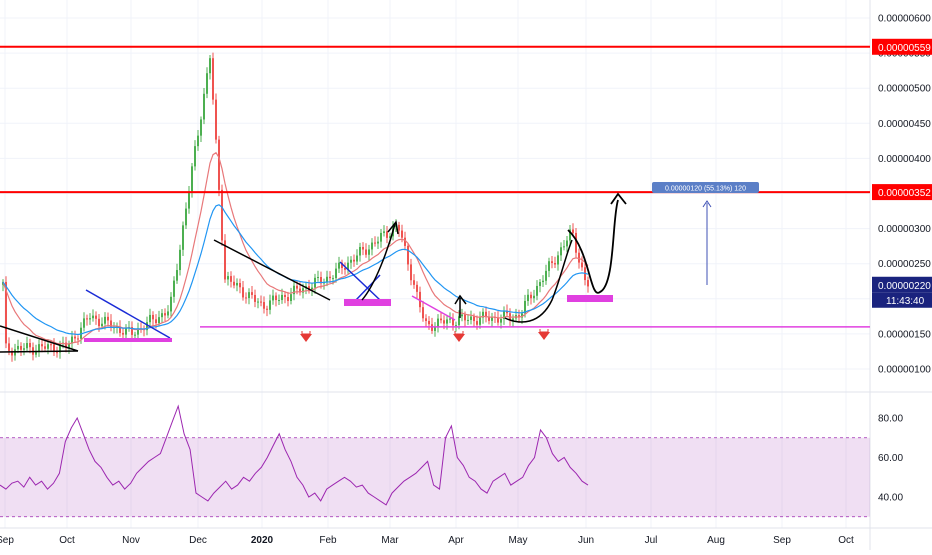 This screenshot has width=932, height=555. Describe the element at coordinates (904, 334) in the screenshot. I see `price-tick-label: 0.00000150` at that location.